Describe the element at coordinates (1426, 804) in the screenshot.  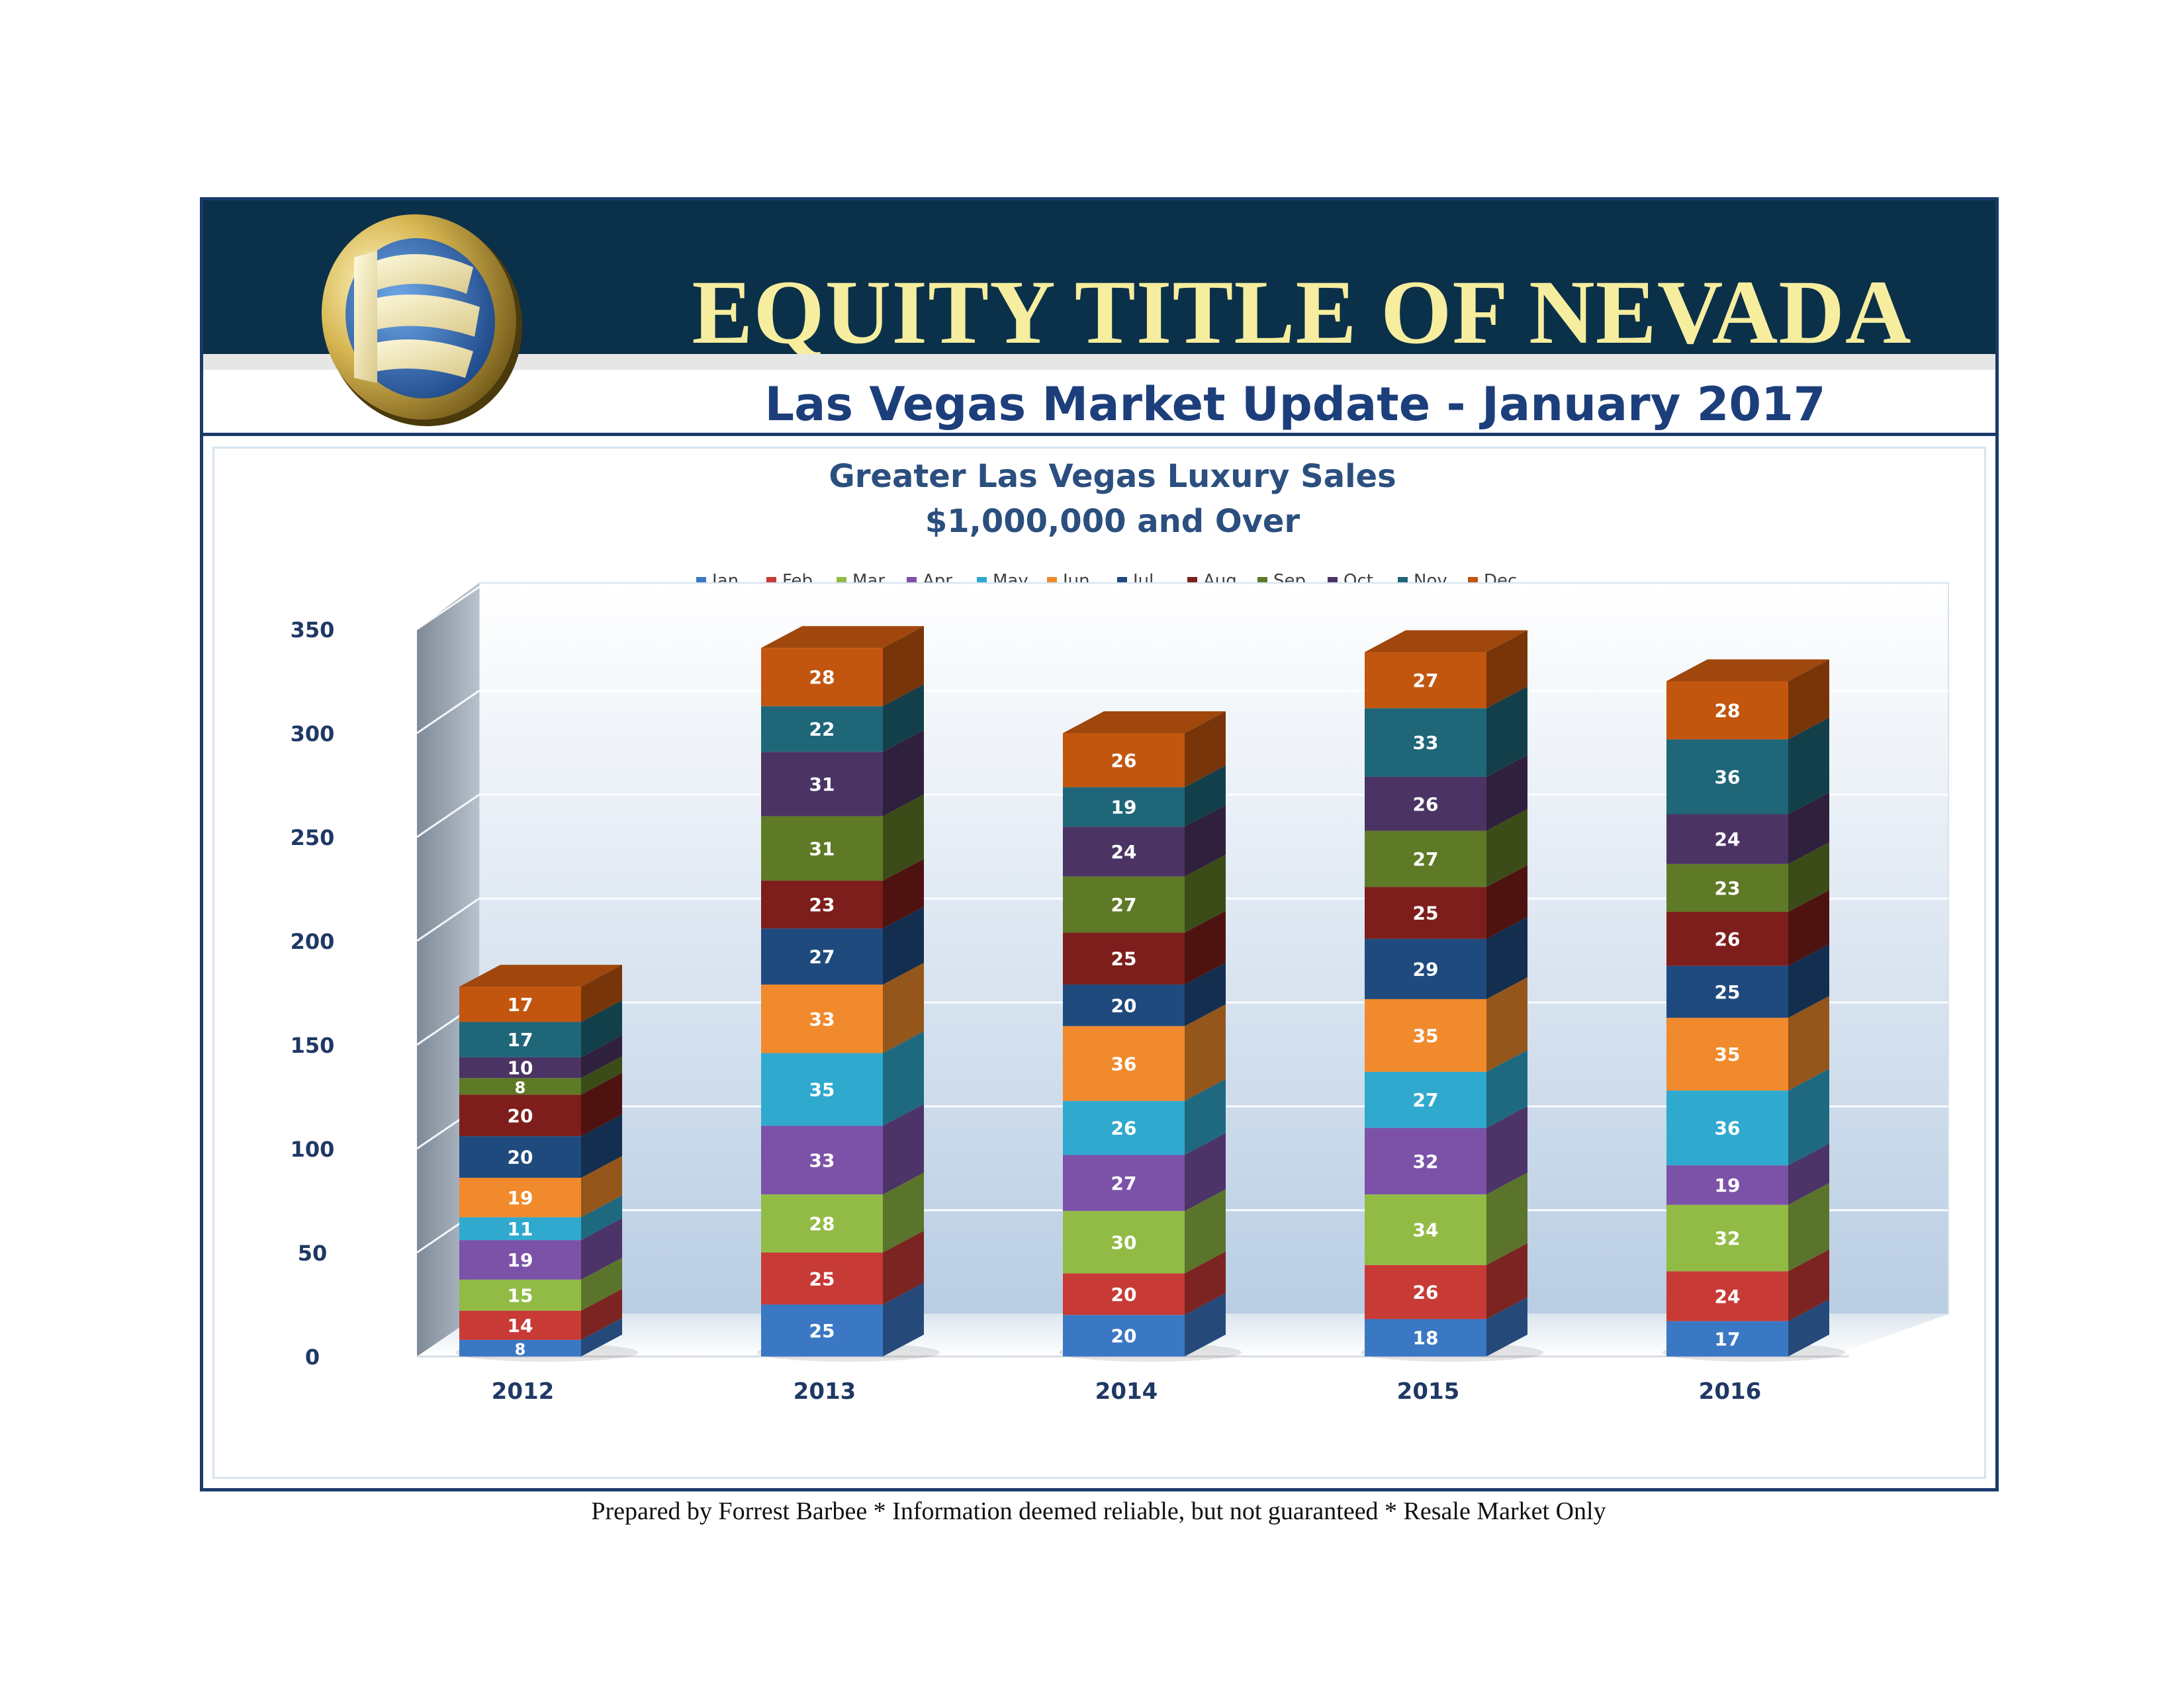
I see `data-label: 26` at that location.